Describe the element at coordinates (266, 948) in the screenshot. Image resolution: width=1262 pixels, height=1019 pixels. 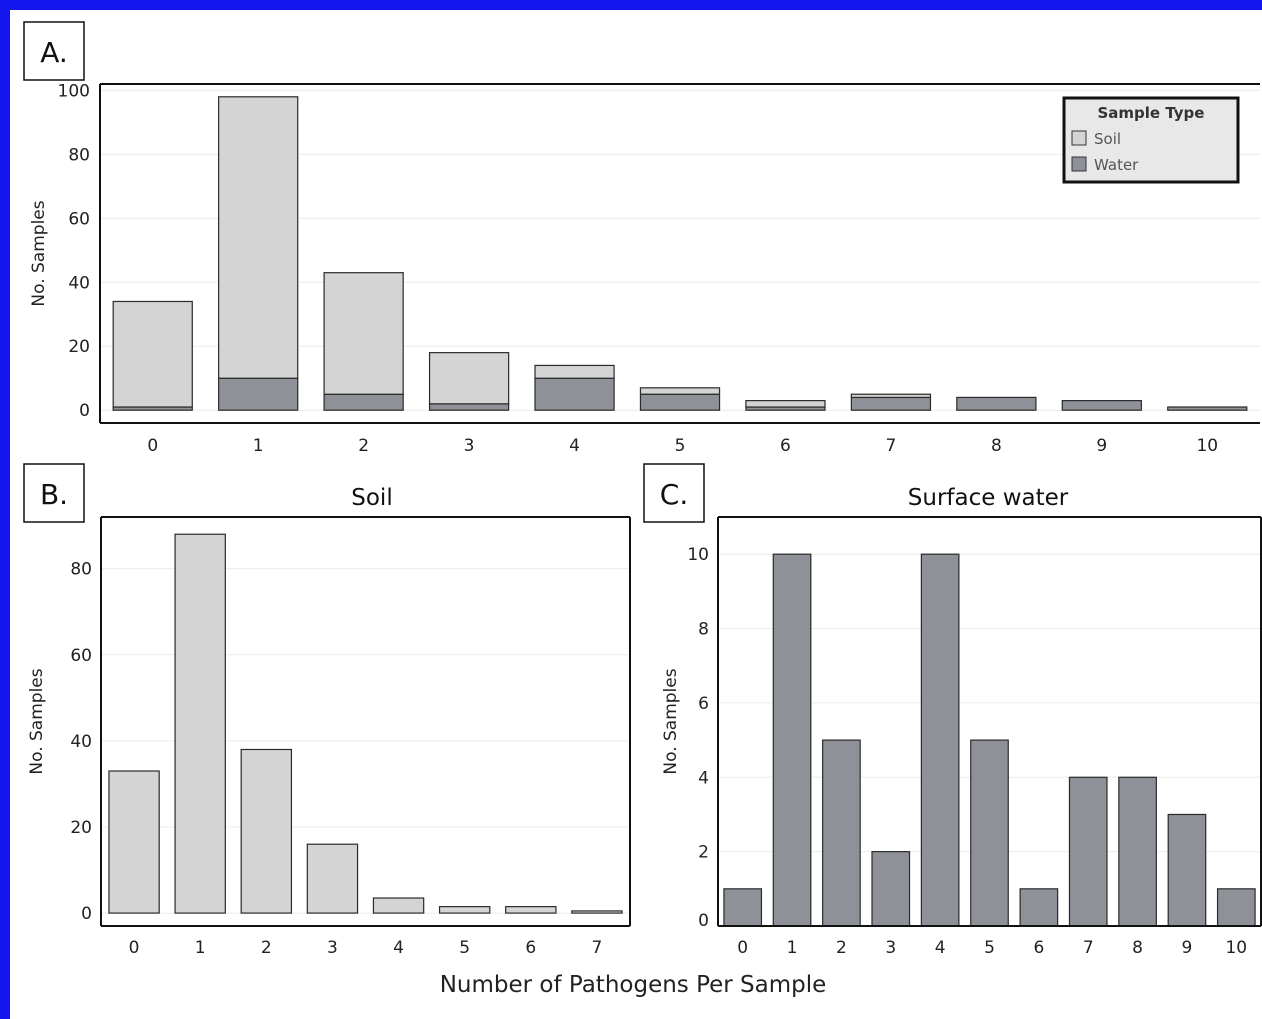
I see `x-tick-label-b-2: 2` at that location.